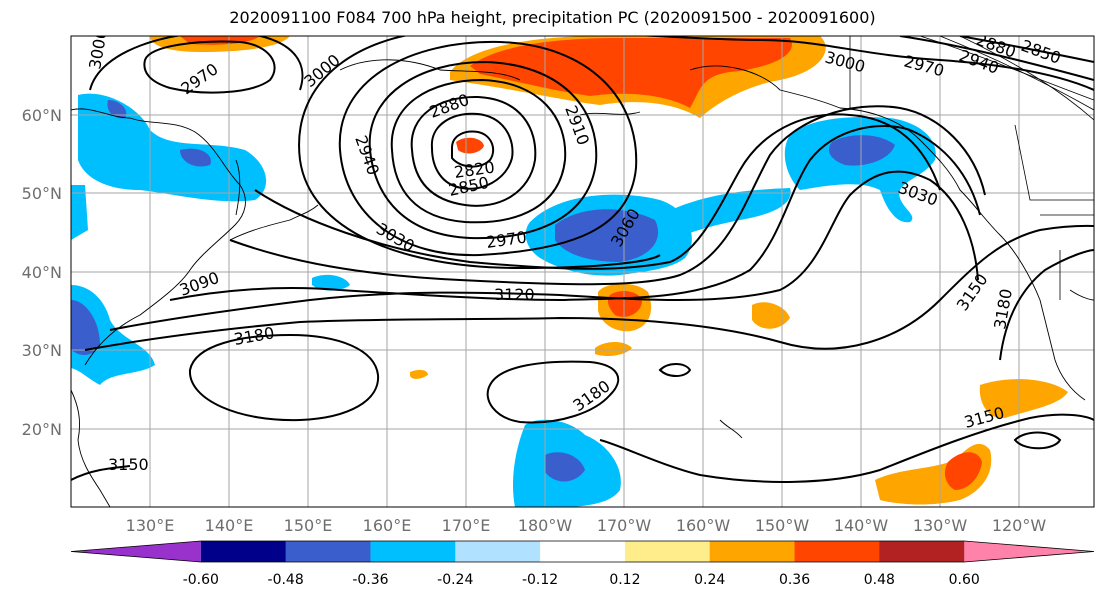 The width and height of the screenshot is (1105, 601). What do you see at coordinates (624, 525) in the screenshot?
I see `lon-label: 170°W` at bounding box center [624, 525].